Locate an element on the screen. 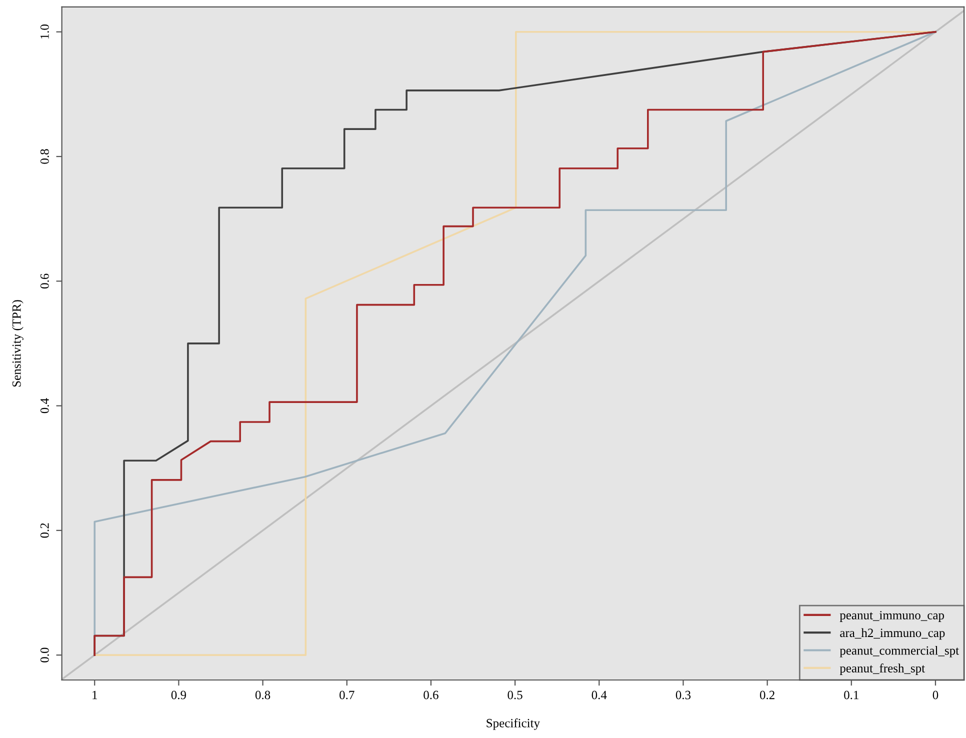 The height and width of the screenshot is (738, 966). x-tick-label: 0.8 is located at coordinates (262, 695).